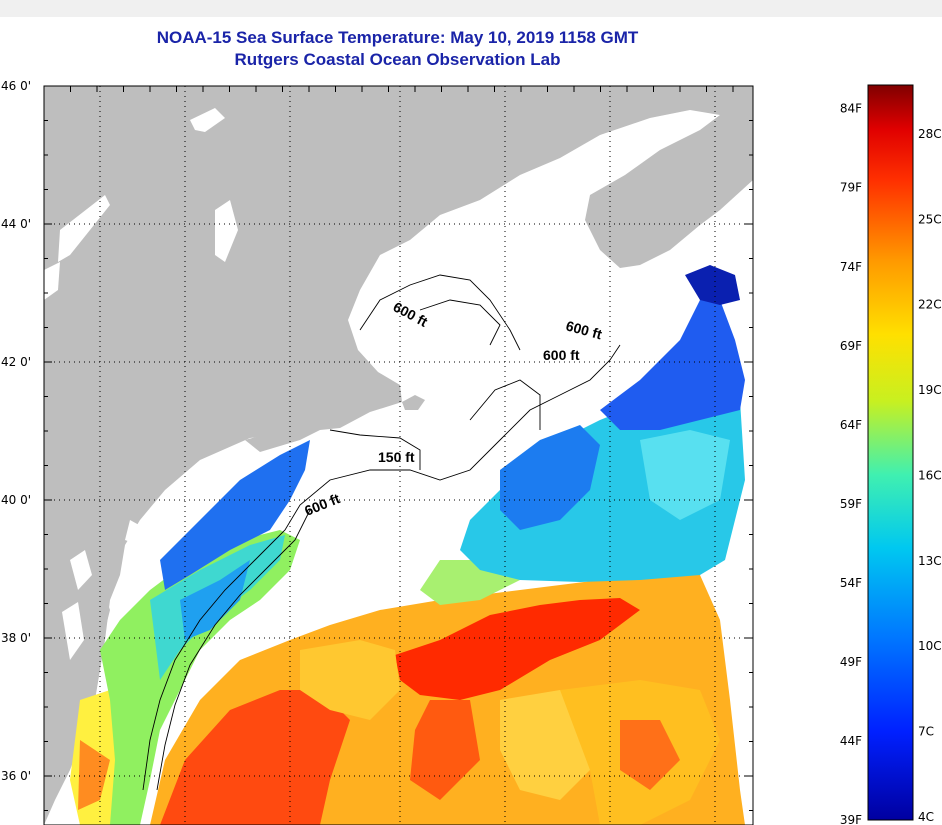 The height and width of the screenshot is (825, 942). Describe the element at coordinates (851, 188) in the screenshot. I see `colorbar-f-label: 79F` at that location.